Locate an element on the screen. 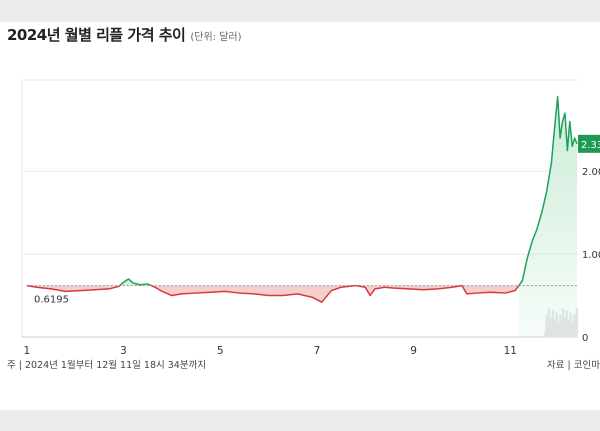  source-label: 자료 | 코인마 is located at coordinates (573, 365).